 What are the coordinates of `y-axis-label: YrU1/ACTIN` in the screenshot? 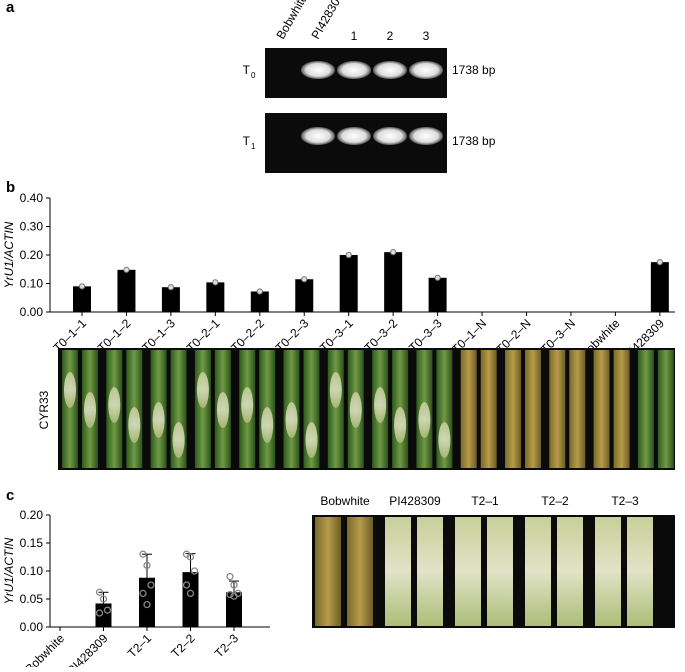 It's located at (9, 254).